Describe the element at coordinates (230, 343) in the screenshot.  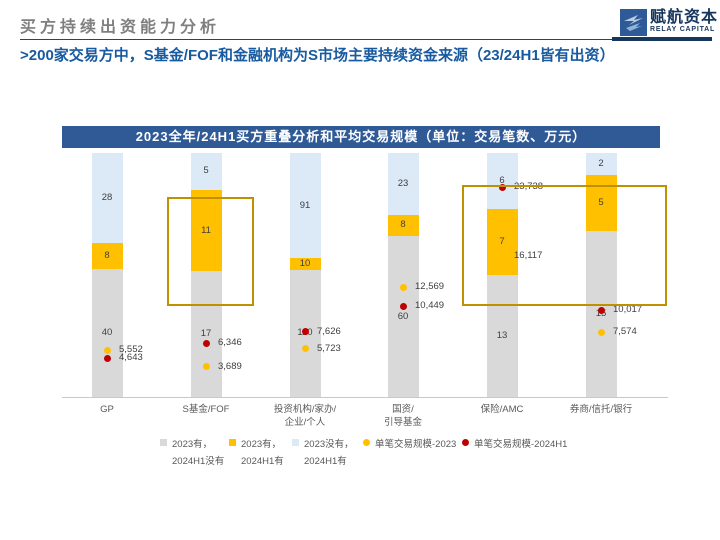
I see `avg-deal-size-label: 6,346` at that location.